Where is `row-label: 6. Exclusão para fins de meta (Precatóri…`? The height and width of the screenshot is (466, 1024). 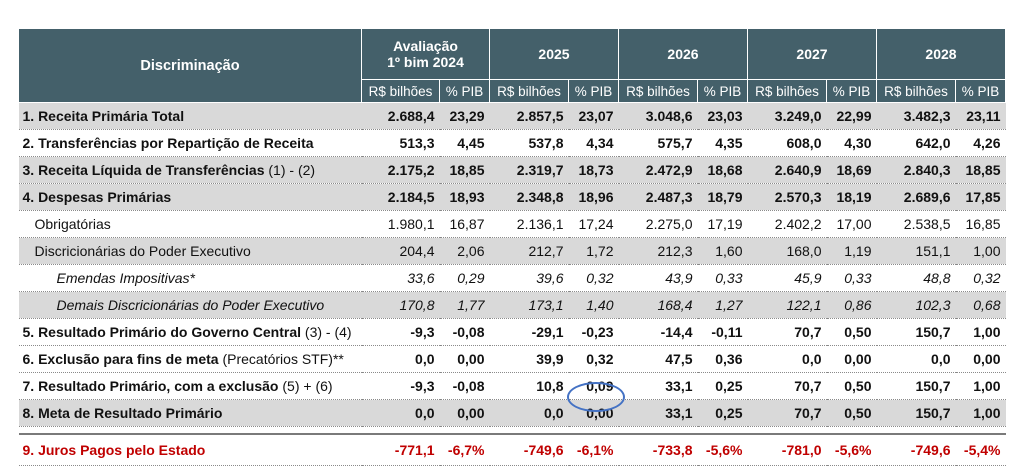 row-label: 6. Exclusão para fins de meta (Precatóri… is located at coordinates (190, 359).